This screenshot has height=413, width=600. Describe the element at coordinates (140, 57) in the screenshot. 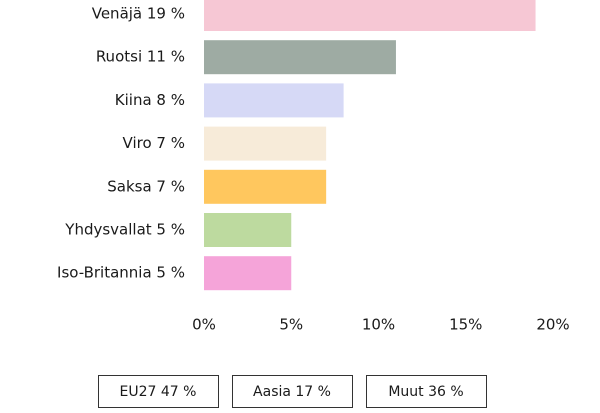

I see `category-label: Ruotsi 11 %` at that location.